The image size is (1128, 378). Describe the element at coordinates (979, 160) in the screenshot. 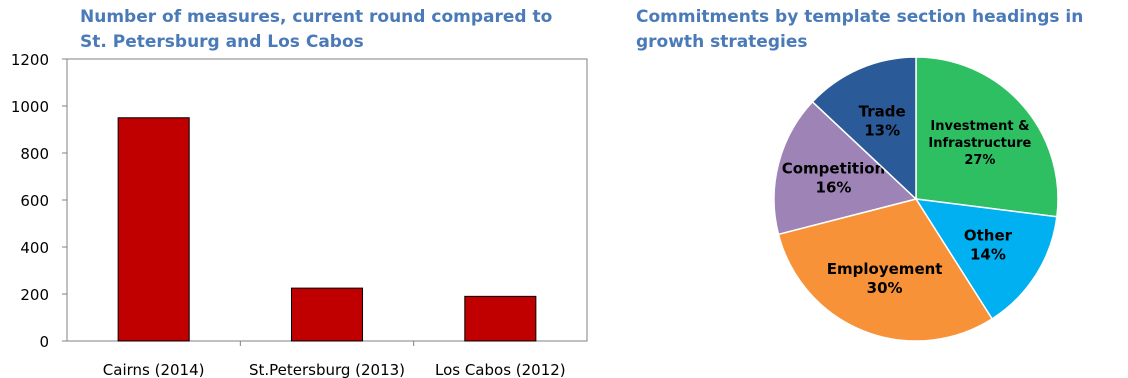

I see `pie-slice-percent-label: 27%` at that location.